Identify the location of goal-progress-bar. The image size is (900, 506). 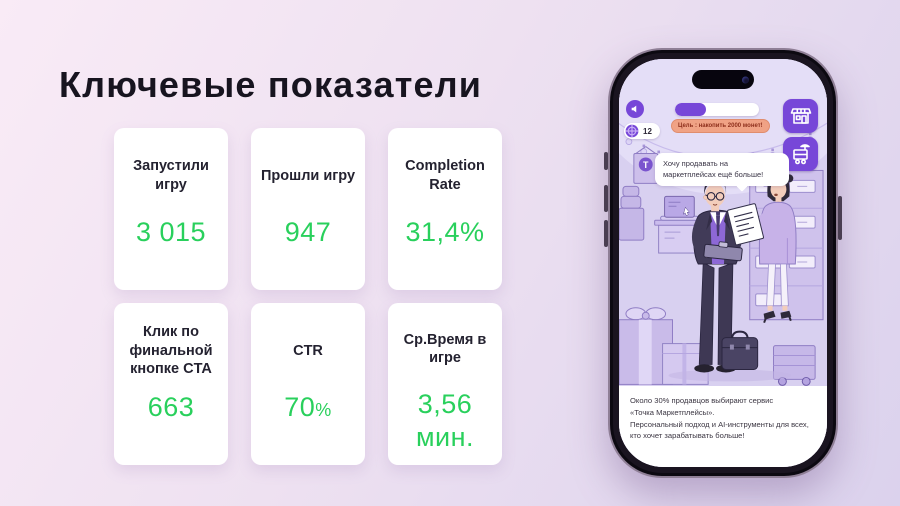
(717, 109).